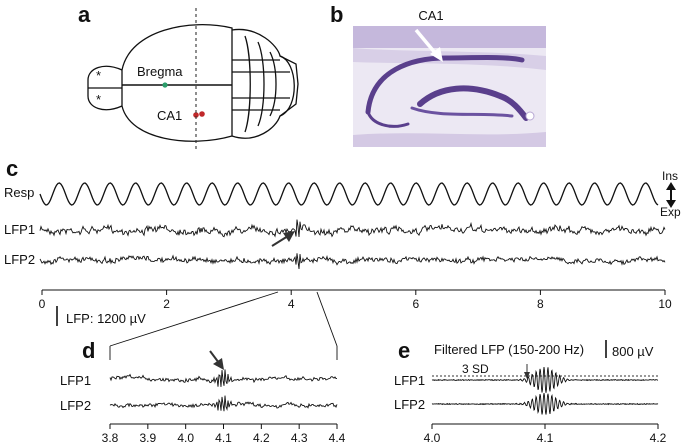  Describe the element at coordinates (88, 350) in the screenshot. I see `panel-label-d: d` at that location.